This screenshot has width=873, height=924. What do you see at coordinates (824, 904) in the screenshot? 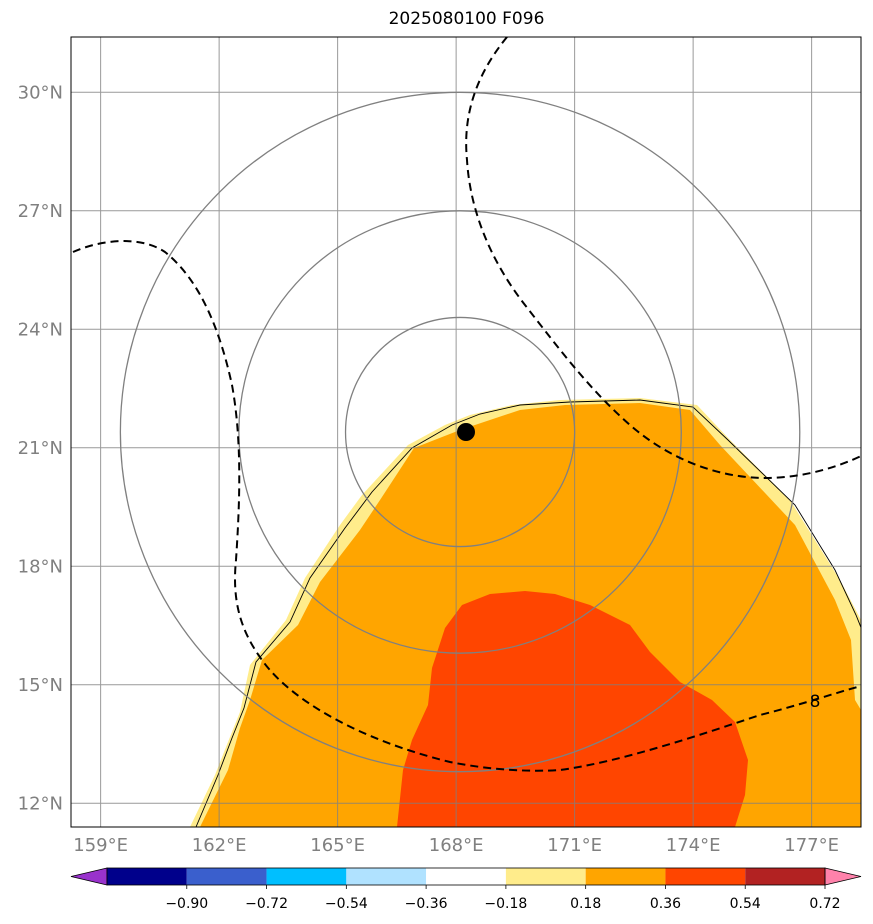
I see `colorbar-tick-label: 0.72` at bounding box center [824, 904].